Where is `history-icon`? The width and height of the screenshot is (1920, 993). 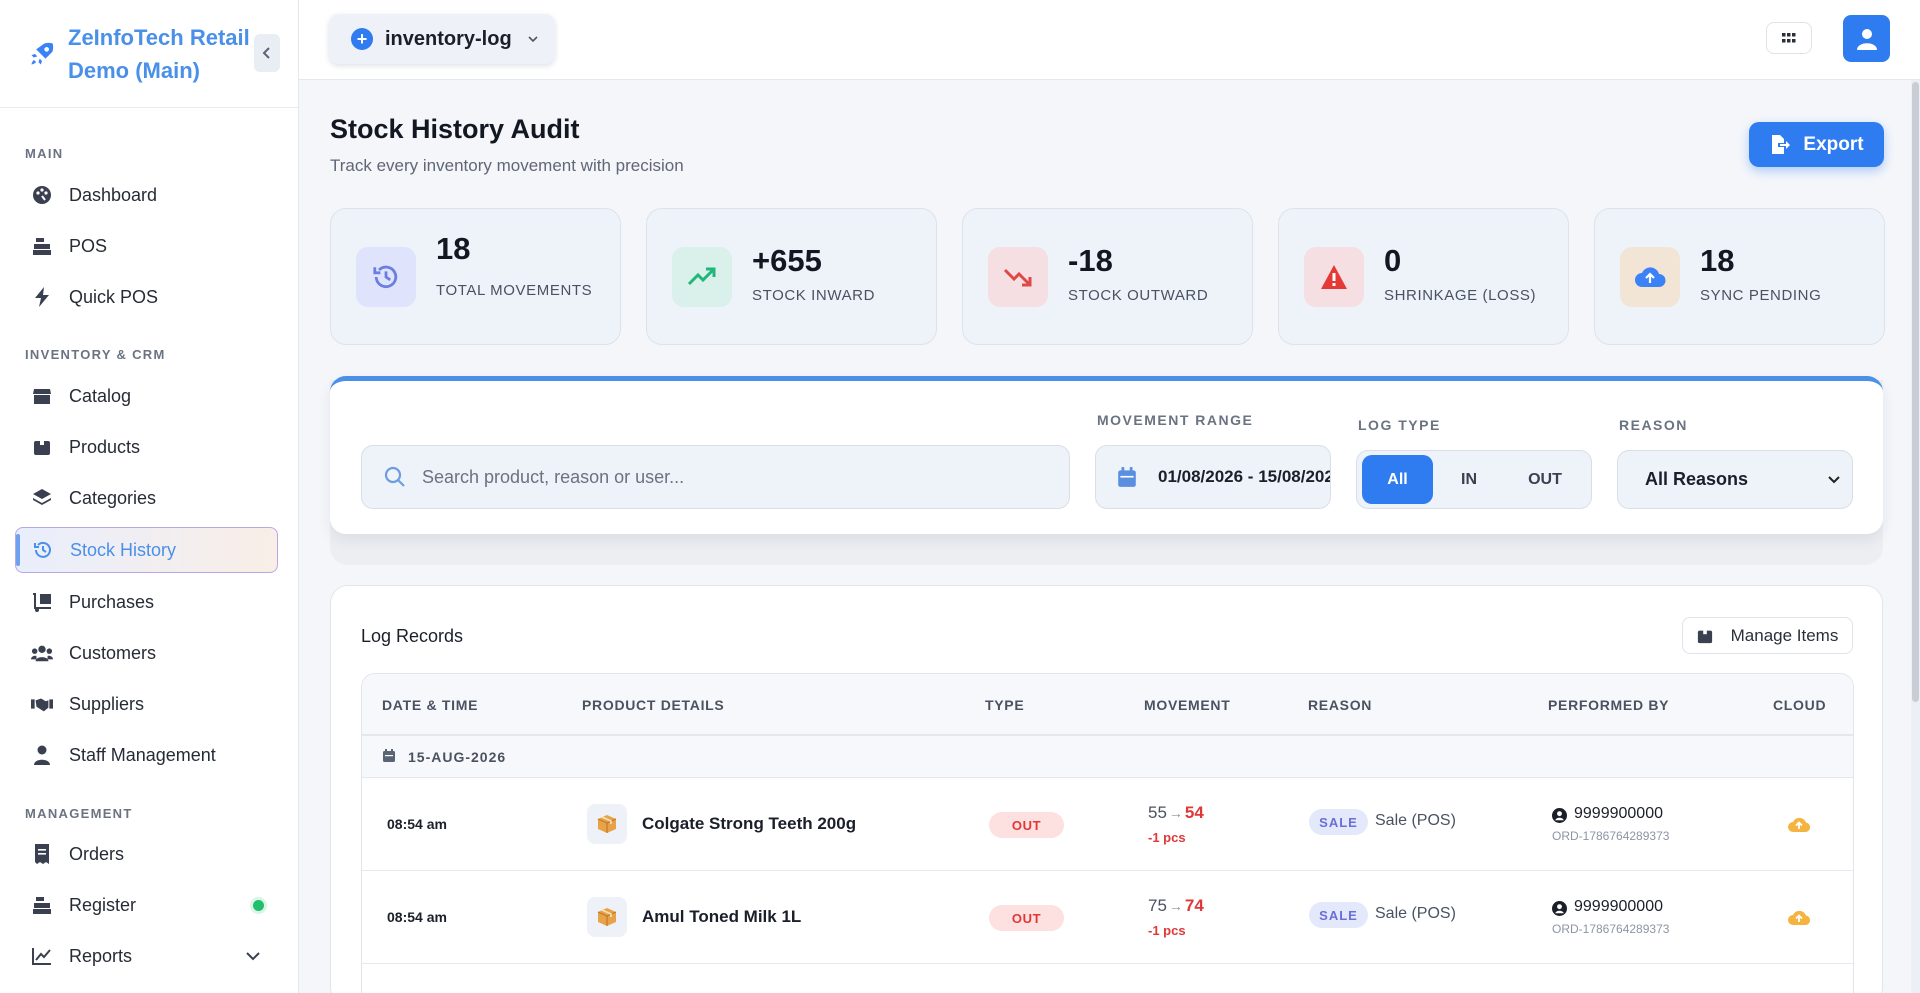
history-icon is located at coordinates (386, 277).